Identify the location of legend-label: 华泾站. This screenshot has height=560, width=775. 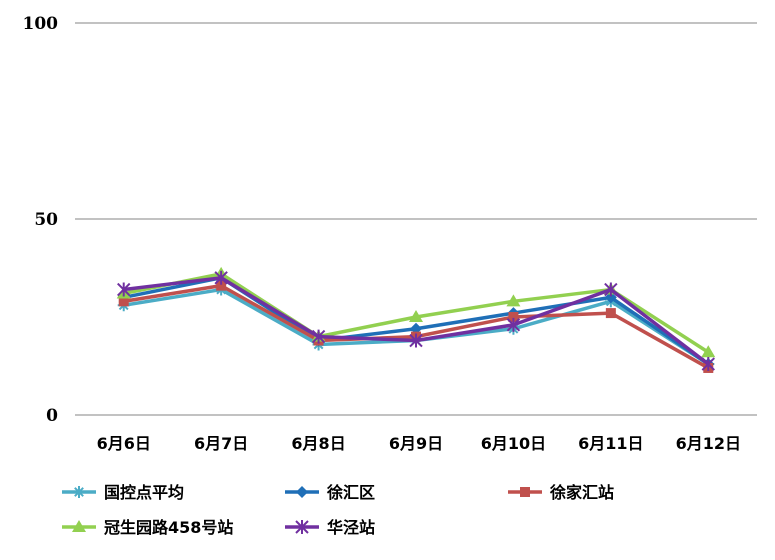
(351, 527).